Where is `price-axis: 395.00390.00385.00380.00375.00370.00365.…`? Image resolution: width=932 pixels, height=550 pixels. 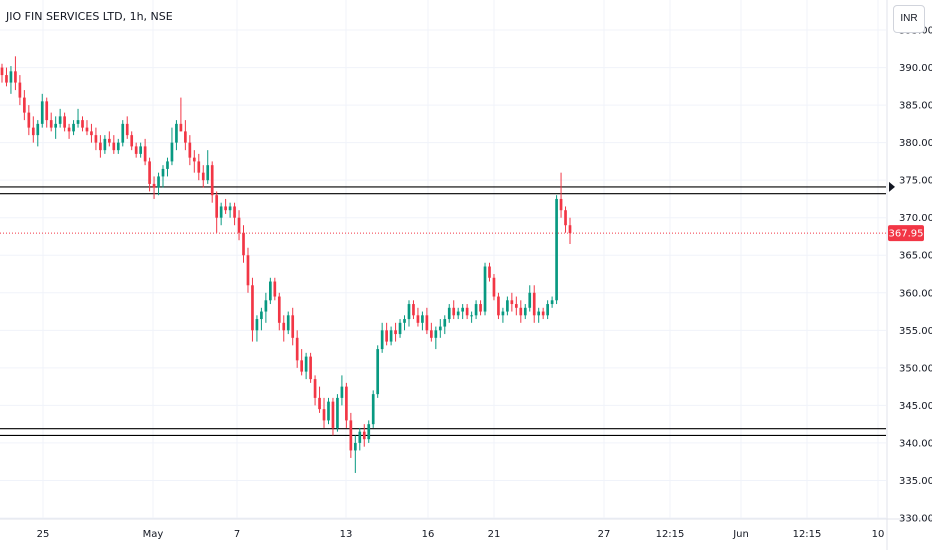
price-axis: 395.00390.00385.00380.00375.00370.00365.… is located at coordinates (915, 275).